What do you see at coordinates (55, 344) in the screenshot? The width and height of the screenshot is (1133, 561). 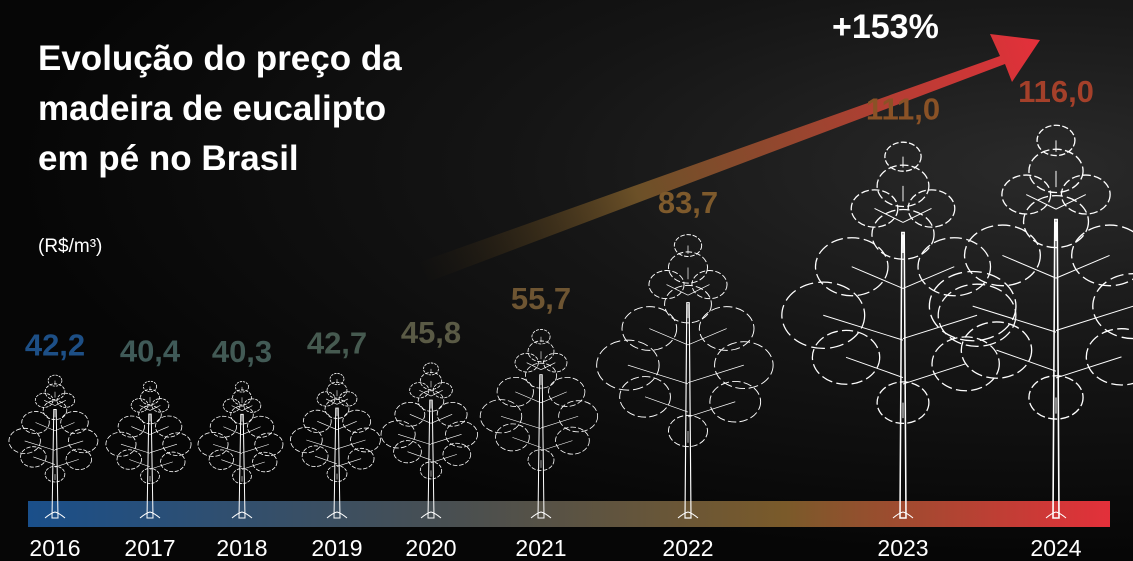 I see `value-label: 42,2` at bounding box center [55, 344].